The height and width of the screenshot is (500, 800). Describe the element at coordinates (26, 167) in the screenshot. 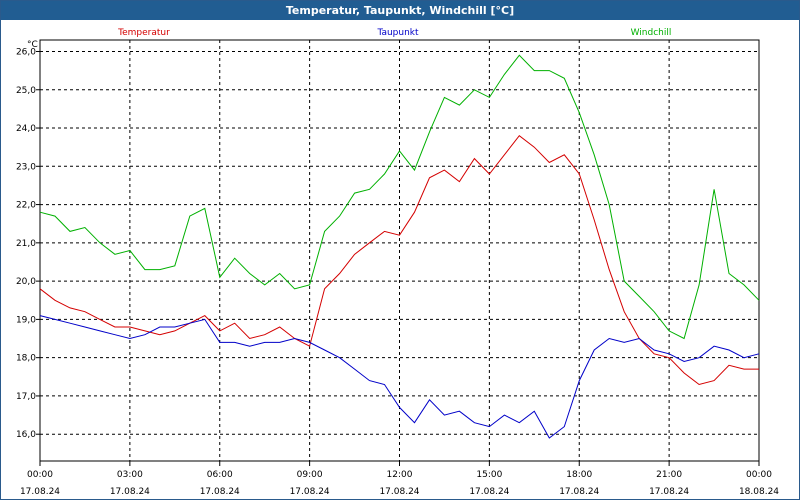

I see `y-tick-label: 23,0` at that location.